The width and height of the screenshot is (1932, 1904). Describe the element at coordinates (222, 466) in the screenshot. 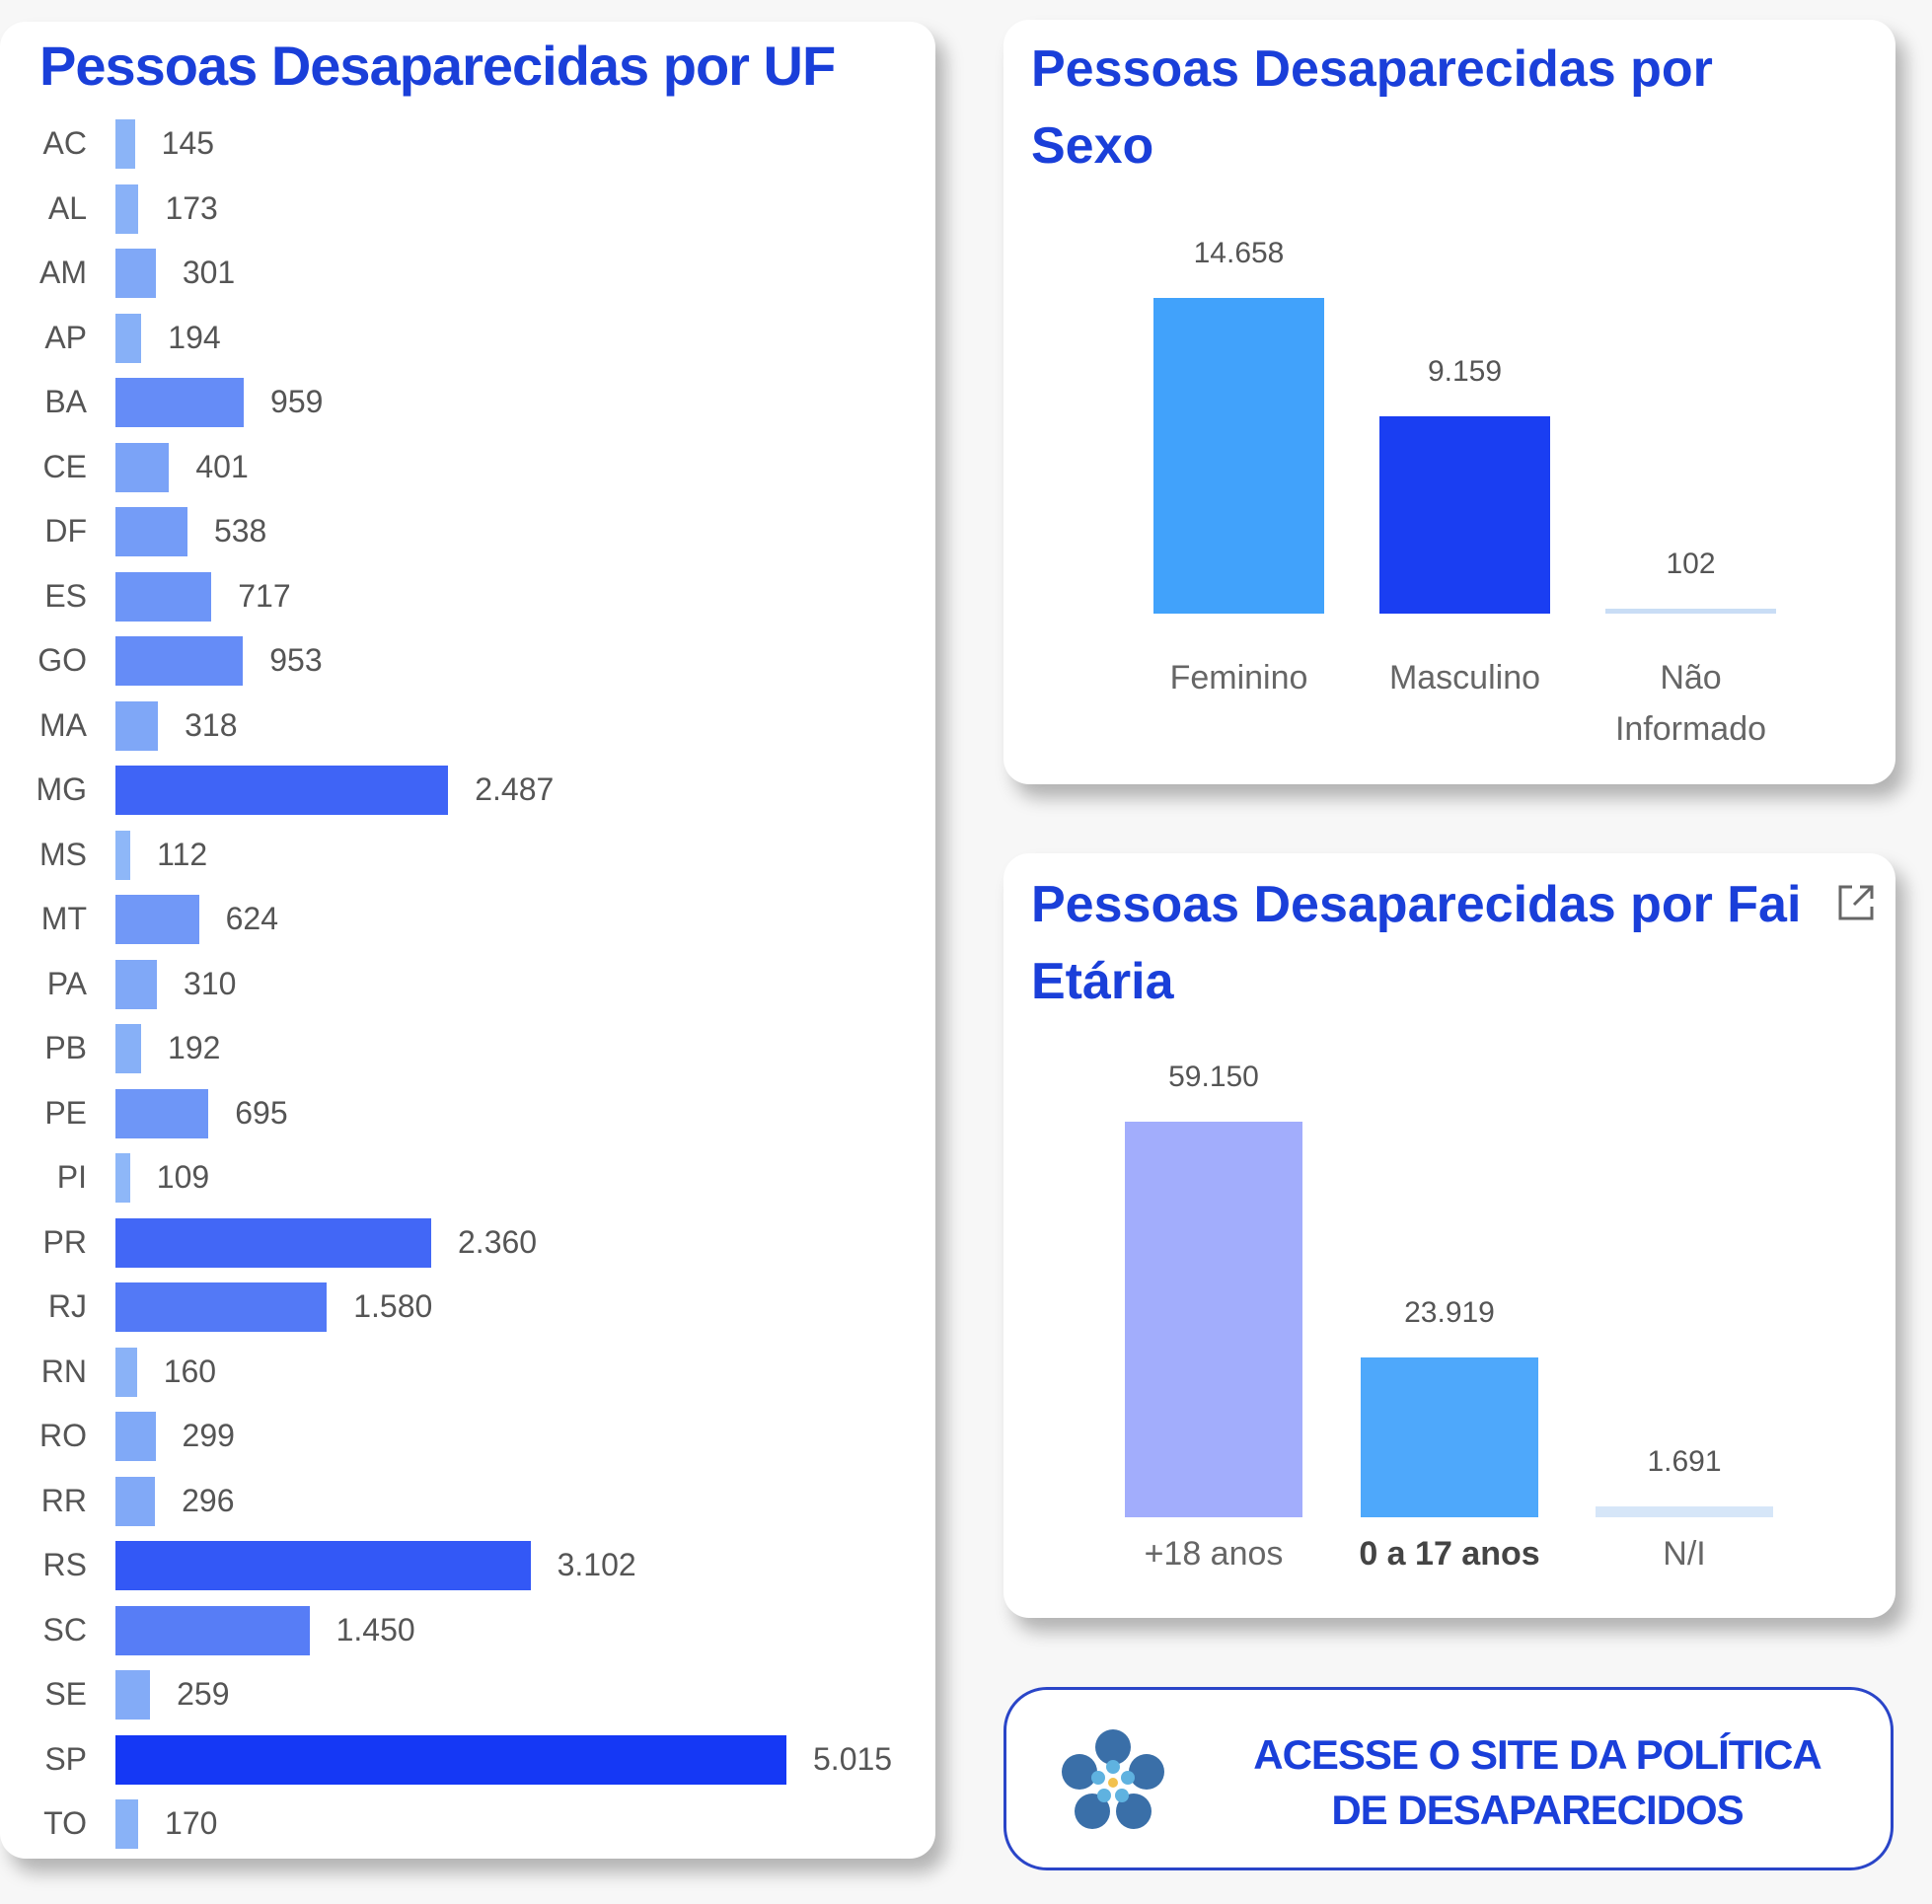

I see `uf-value-label: 401` at that location.